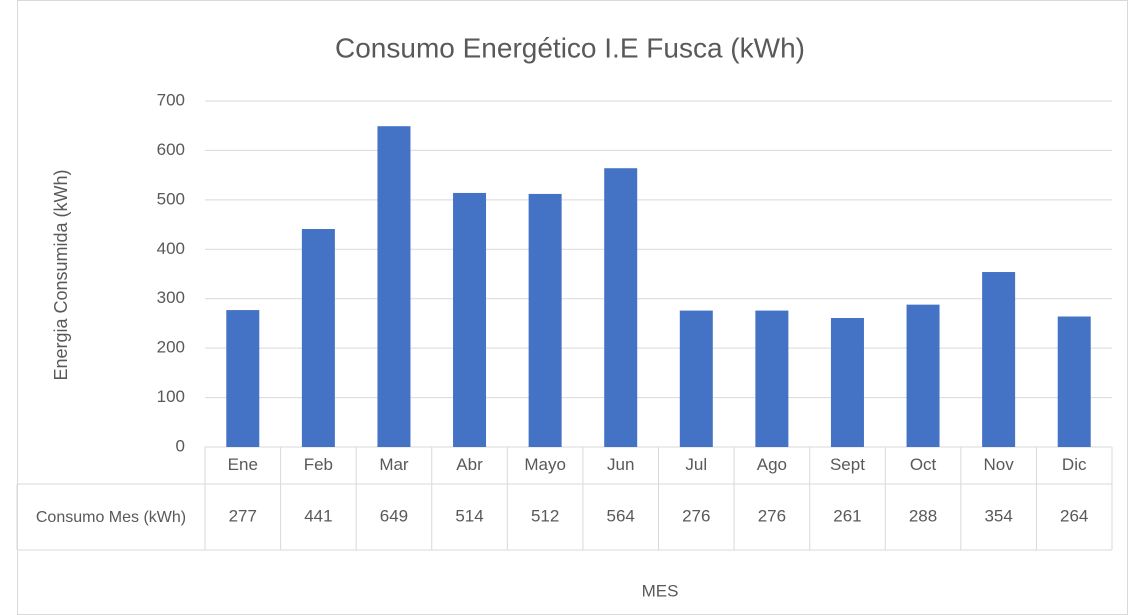 The width and height of the screenshot is (1134, 615). Describe the element at coordinates (171, 297) in the screenshot. I see `y-tick-label: 300` at that location.